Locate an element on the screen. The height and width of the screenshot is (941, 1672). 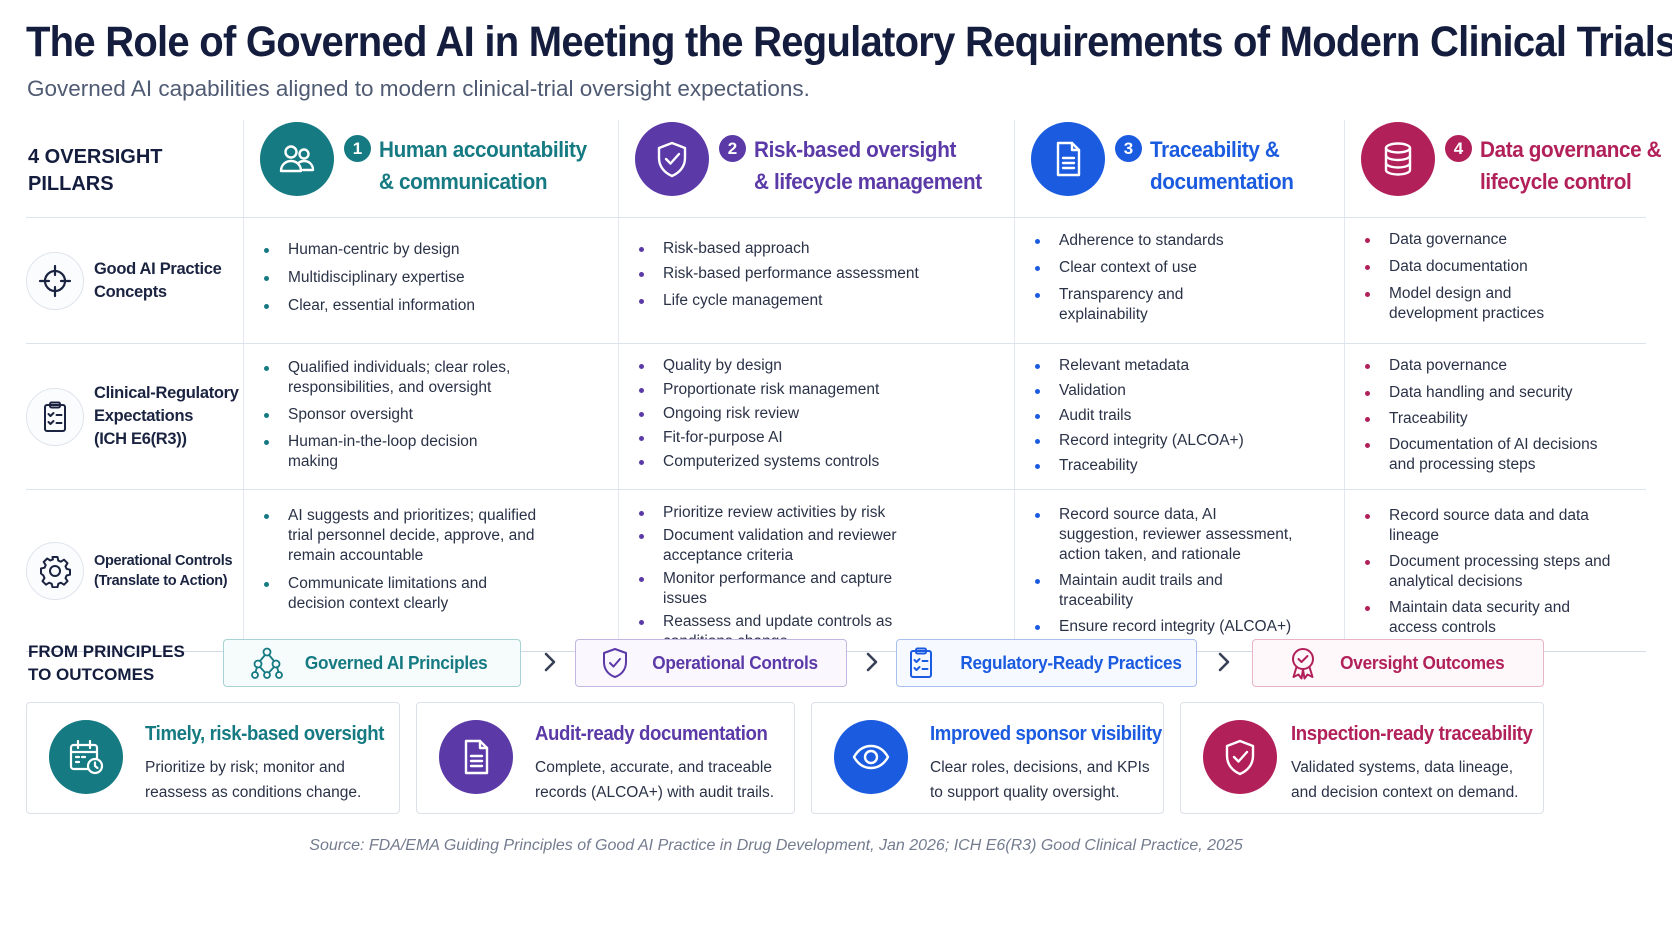
outcome-title: Audit-ready documentation is located at coordinates (651, 734).